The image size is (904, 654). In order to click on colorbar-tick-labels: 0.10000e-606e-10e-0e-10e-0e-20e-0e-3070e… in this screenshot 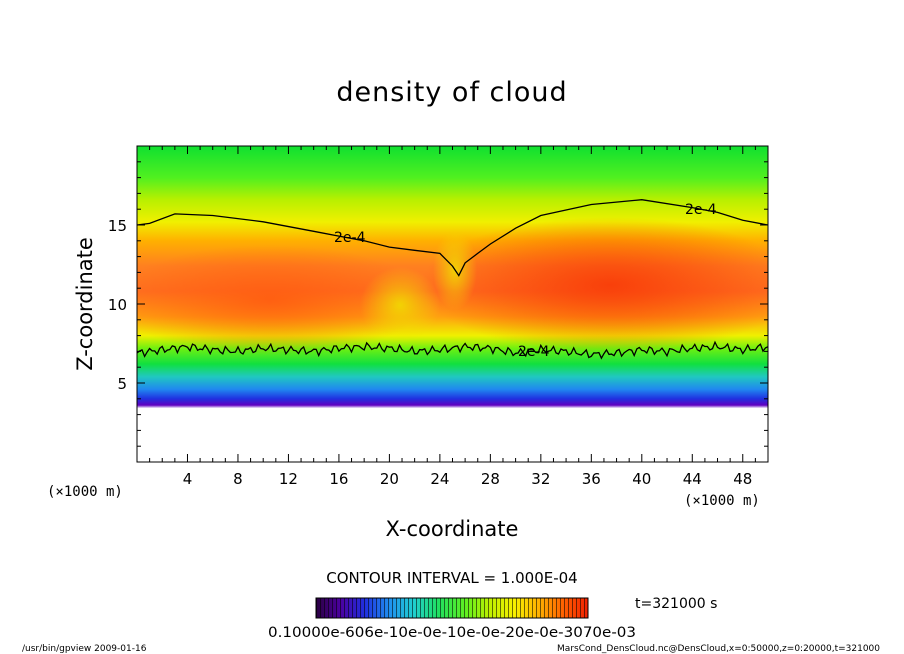, I will do `click(452, 633)`.